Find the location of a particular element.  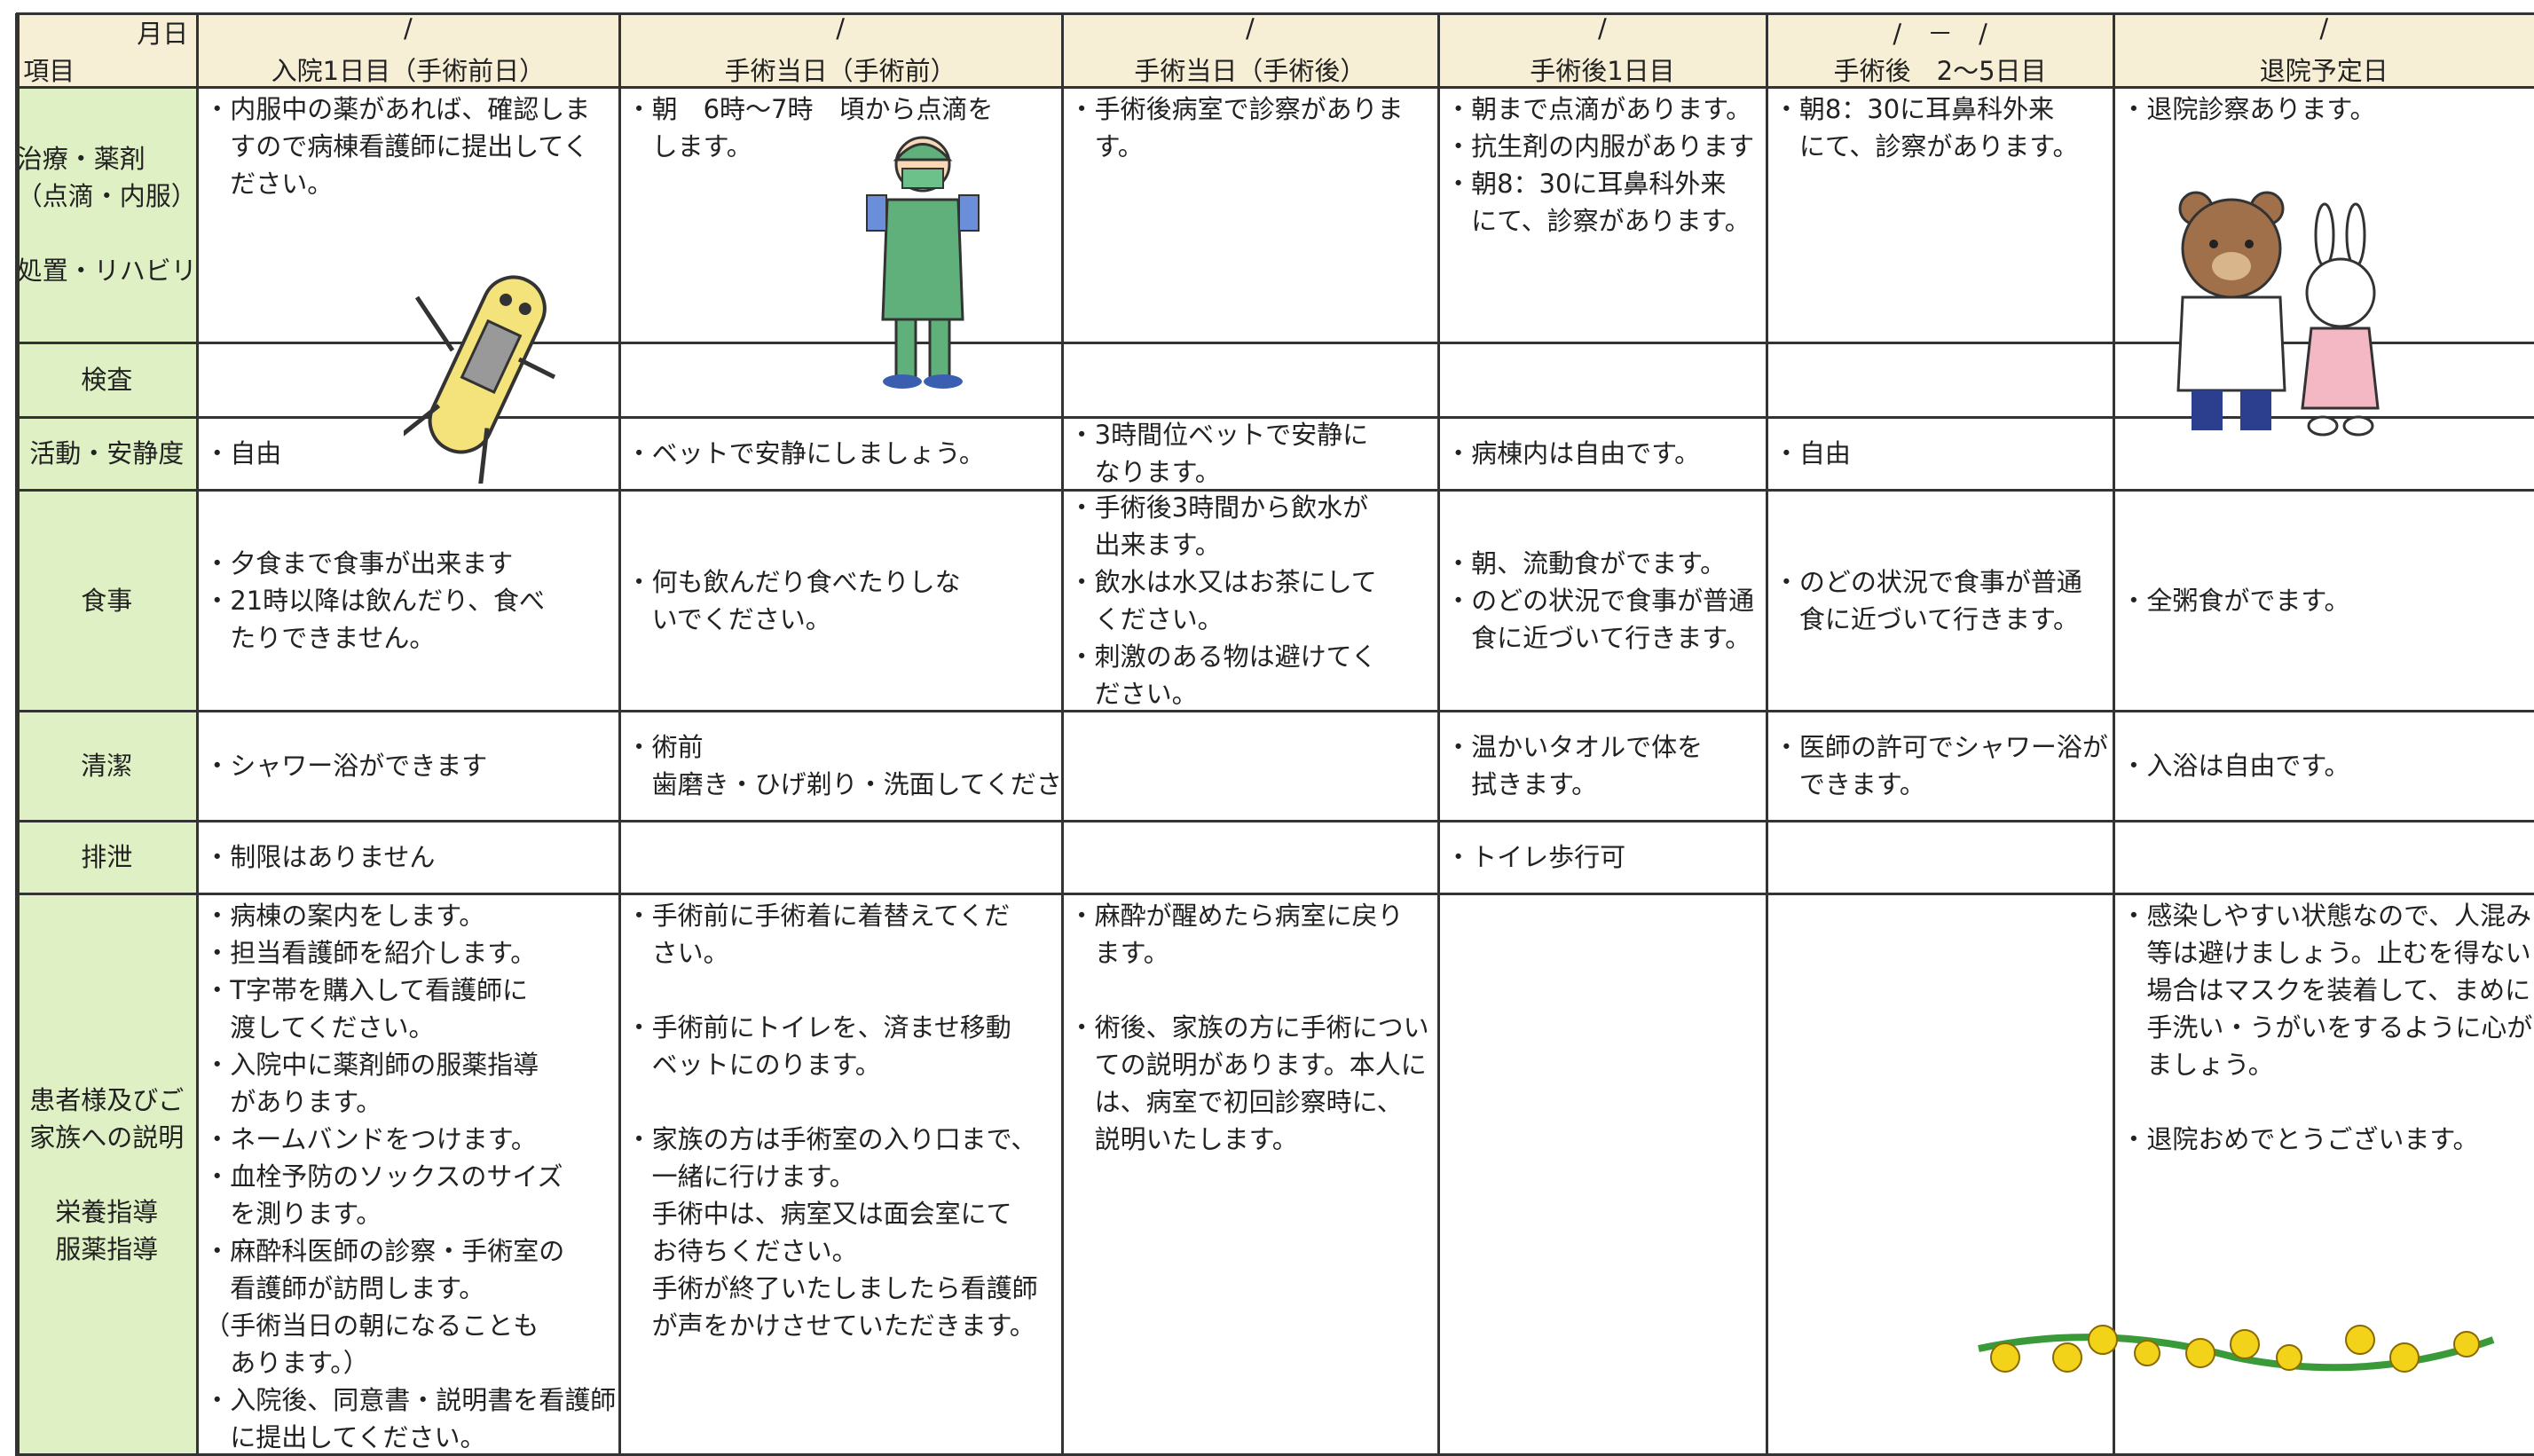

text-group: ・シャワー浴ができます is located at coordinates (408, 765).